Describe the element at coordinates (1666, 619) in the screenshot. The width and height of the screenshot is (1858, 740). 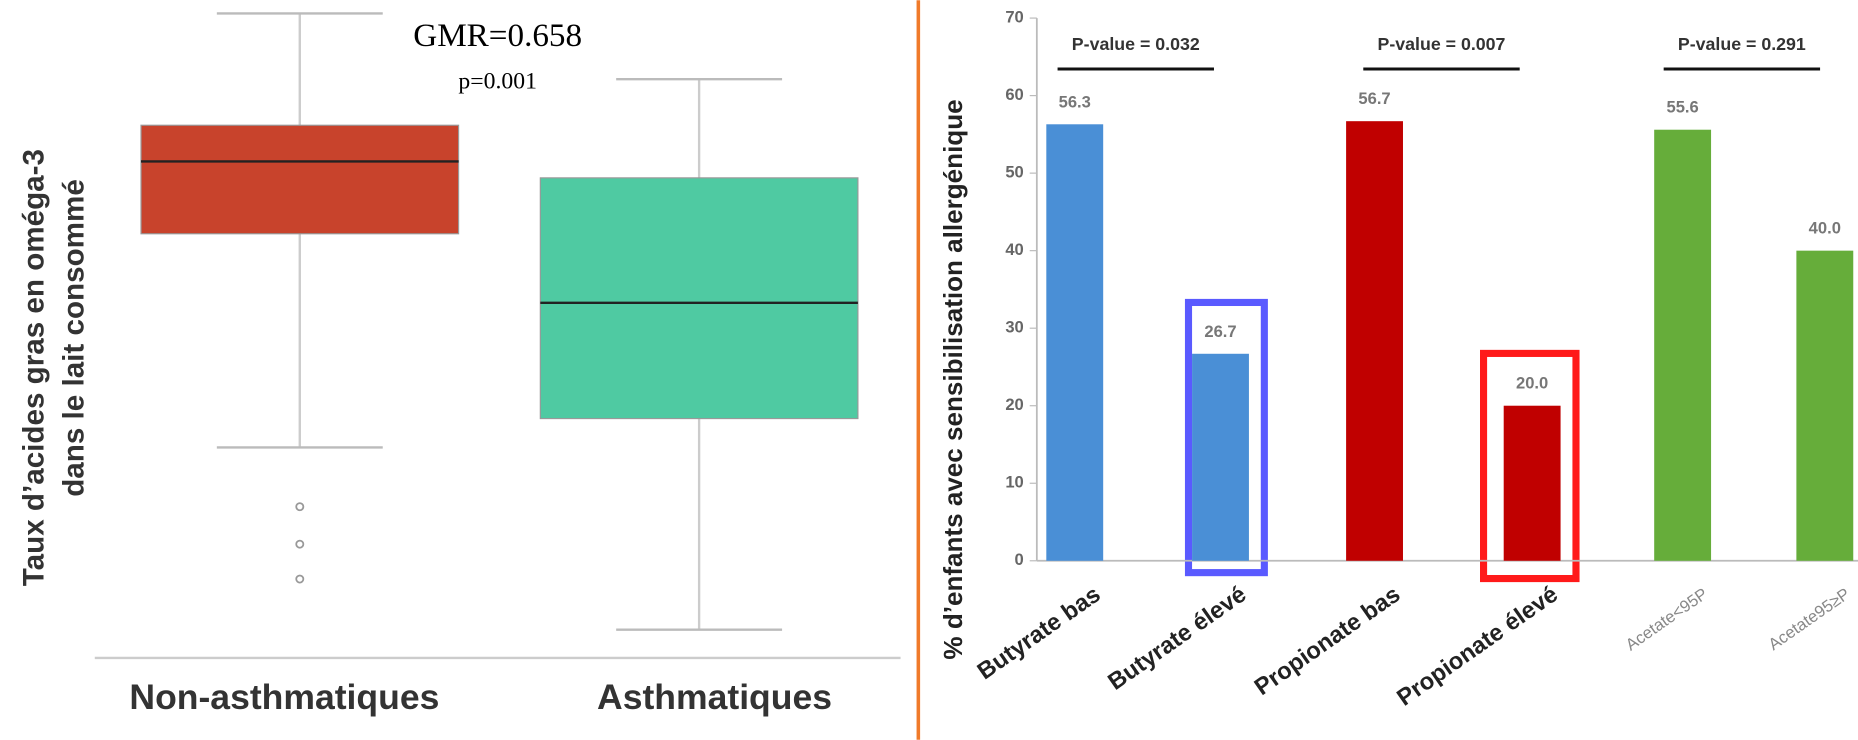
I see `x-tick-label: Acetate<95P` at that location.